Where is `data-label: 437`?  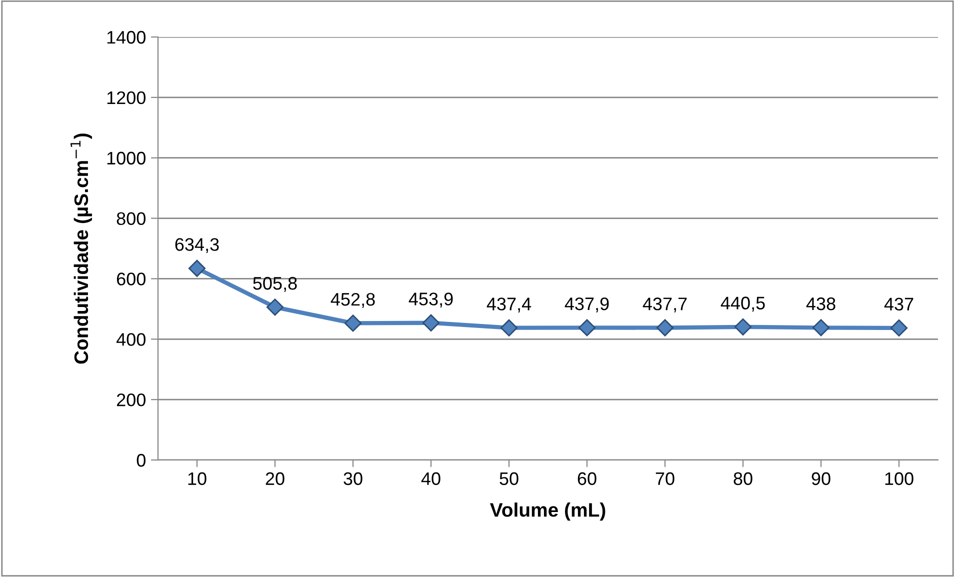 data-label: 437 is located at coordinates (899, 304).